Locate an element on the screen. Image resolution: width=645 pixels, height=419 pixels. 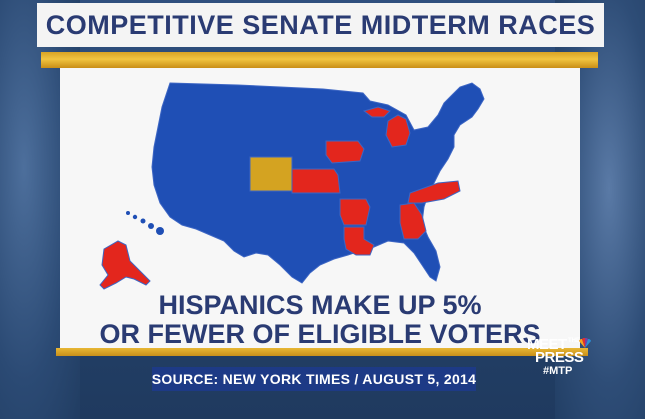
caption-line-1: HISPANICS MAKE UP 5% is located at coordinates (320, 305).